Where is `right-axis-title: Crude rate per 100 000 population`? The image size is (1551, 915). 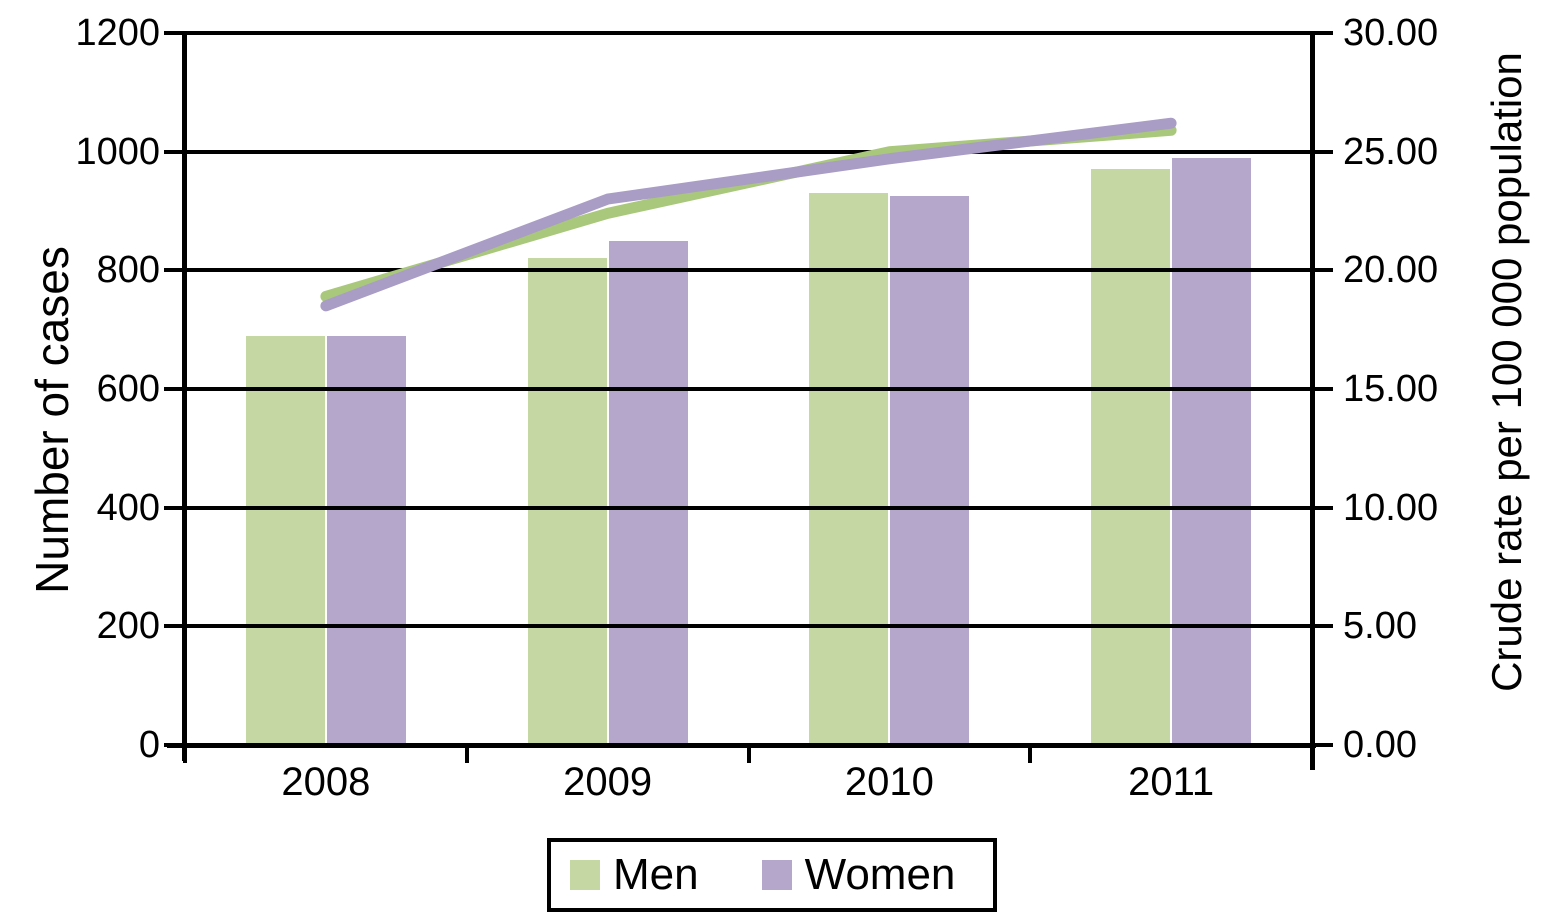
right-axis-title: Crude rate per 100 000 population is located at coordinates (1506, 372).